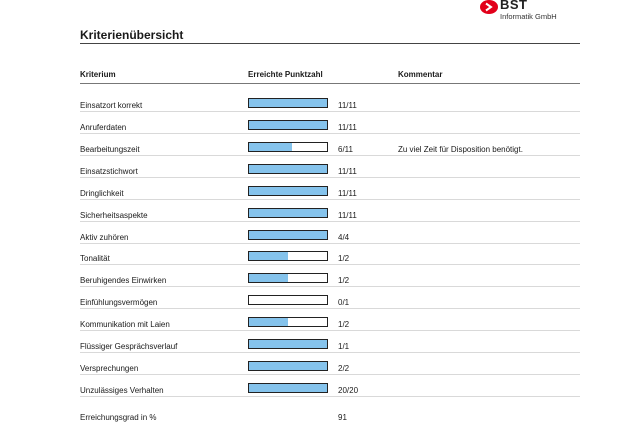  I want to click on page-title: Kriterienübersicht, so click(132, 35).